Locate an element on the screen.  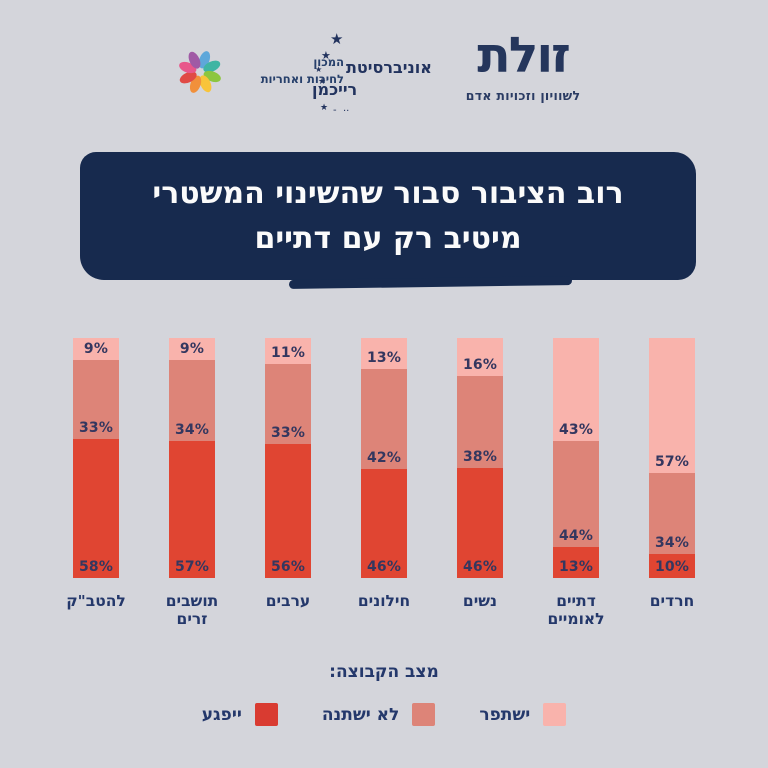
bar-segment: 11% is located at coordinates (288, 351).